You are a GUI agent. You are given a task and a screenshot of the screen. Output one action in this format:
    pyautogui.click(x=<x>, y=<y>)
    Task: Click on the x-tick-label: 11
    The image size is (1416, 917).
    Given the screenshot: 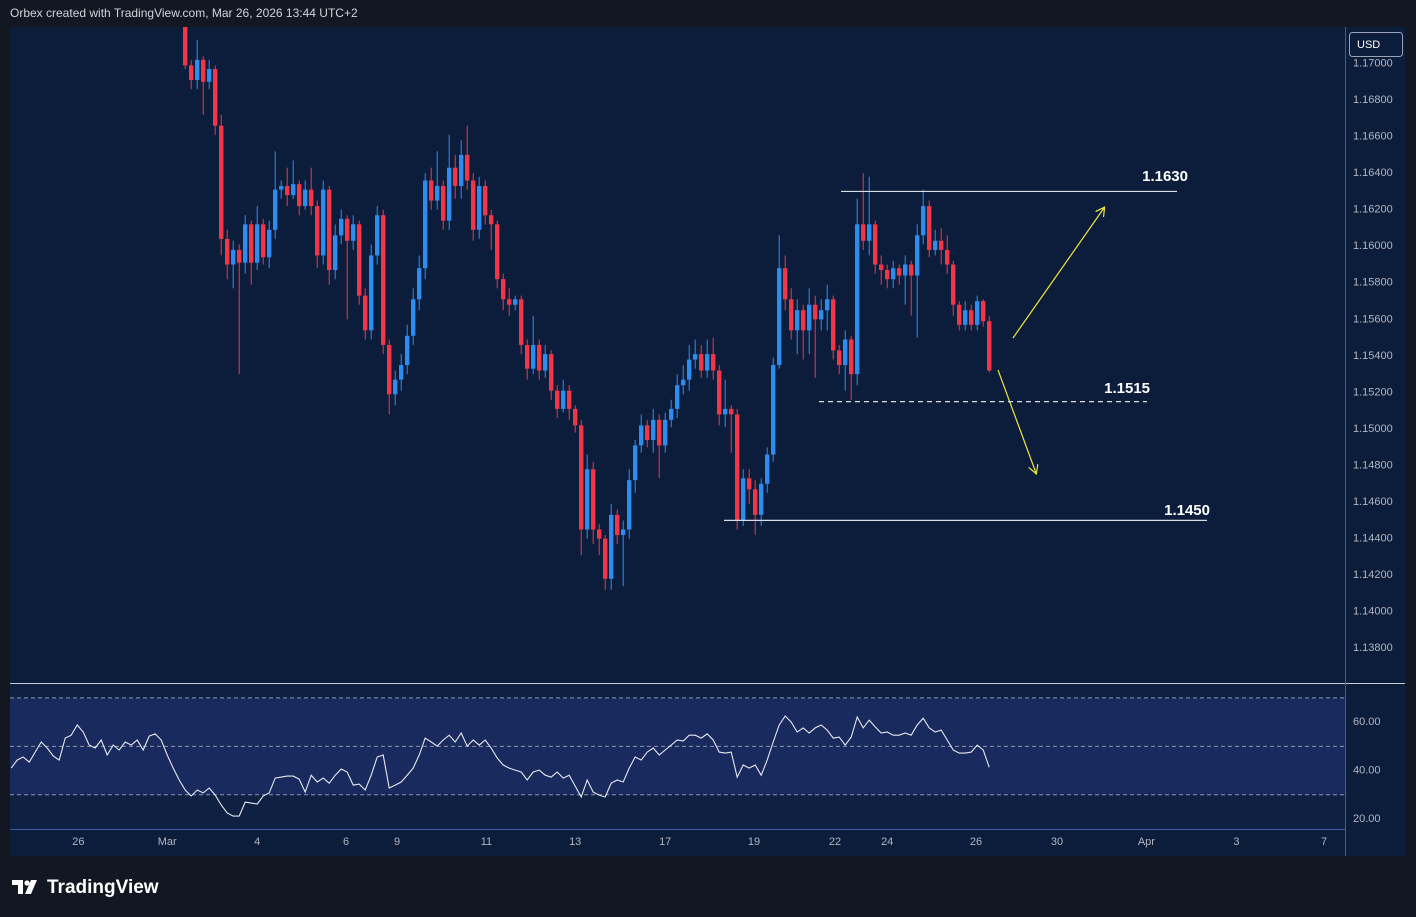 What is the action you would take?
    pyautogui.click(x=486, y=842)
    